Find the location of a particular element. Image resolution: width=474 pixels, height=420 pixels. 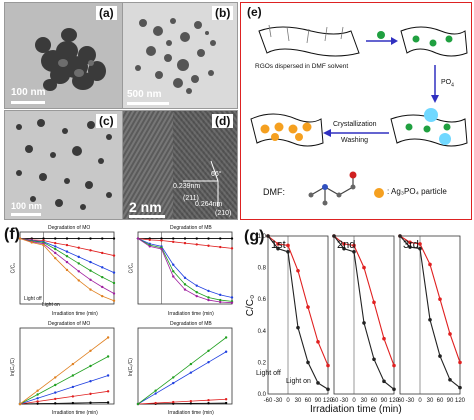

po4-sub: 4 is located at coordinates (452, 85).